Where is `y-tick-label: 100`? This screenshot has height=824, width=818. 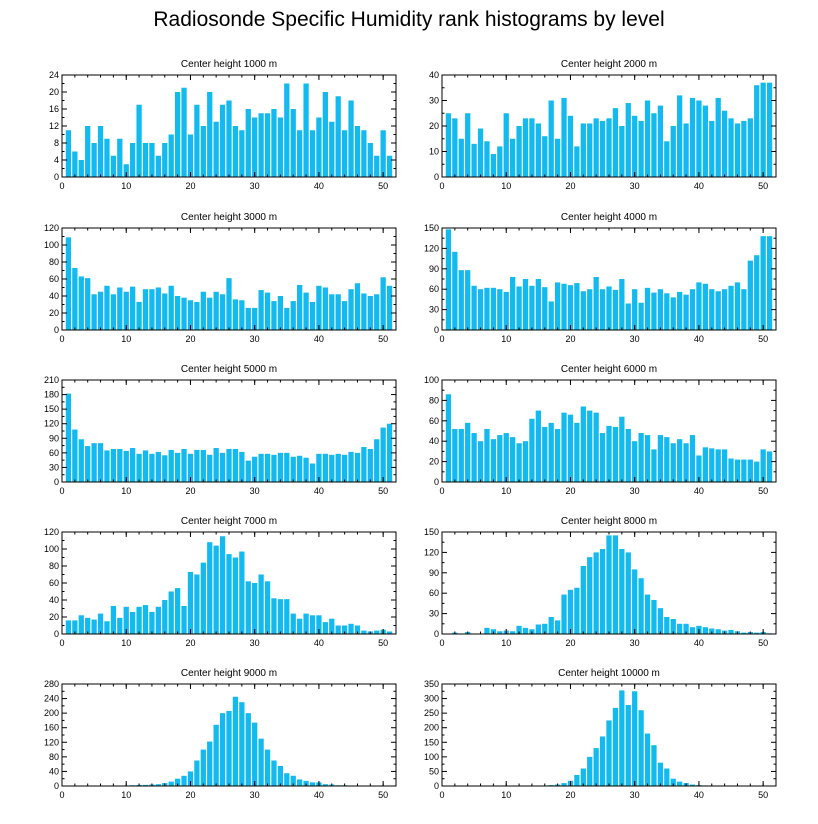 y-tick-label: 100 is located at coordinates (431, 380).